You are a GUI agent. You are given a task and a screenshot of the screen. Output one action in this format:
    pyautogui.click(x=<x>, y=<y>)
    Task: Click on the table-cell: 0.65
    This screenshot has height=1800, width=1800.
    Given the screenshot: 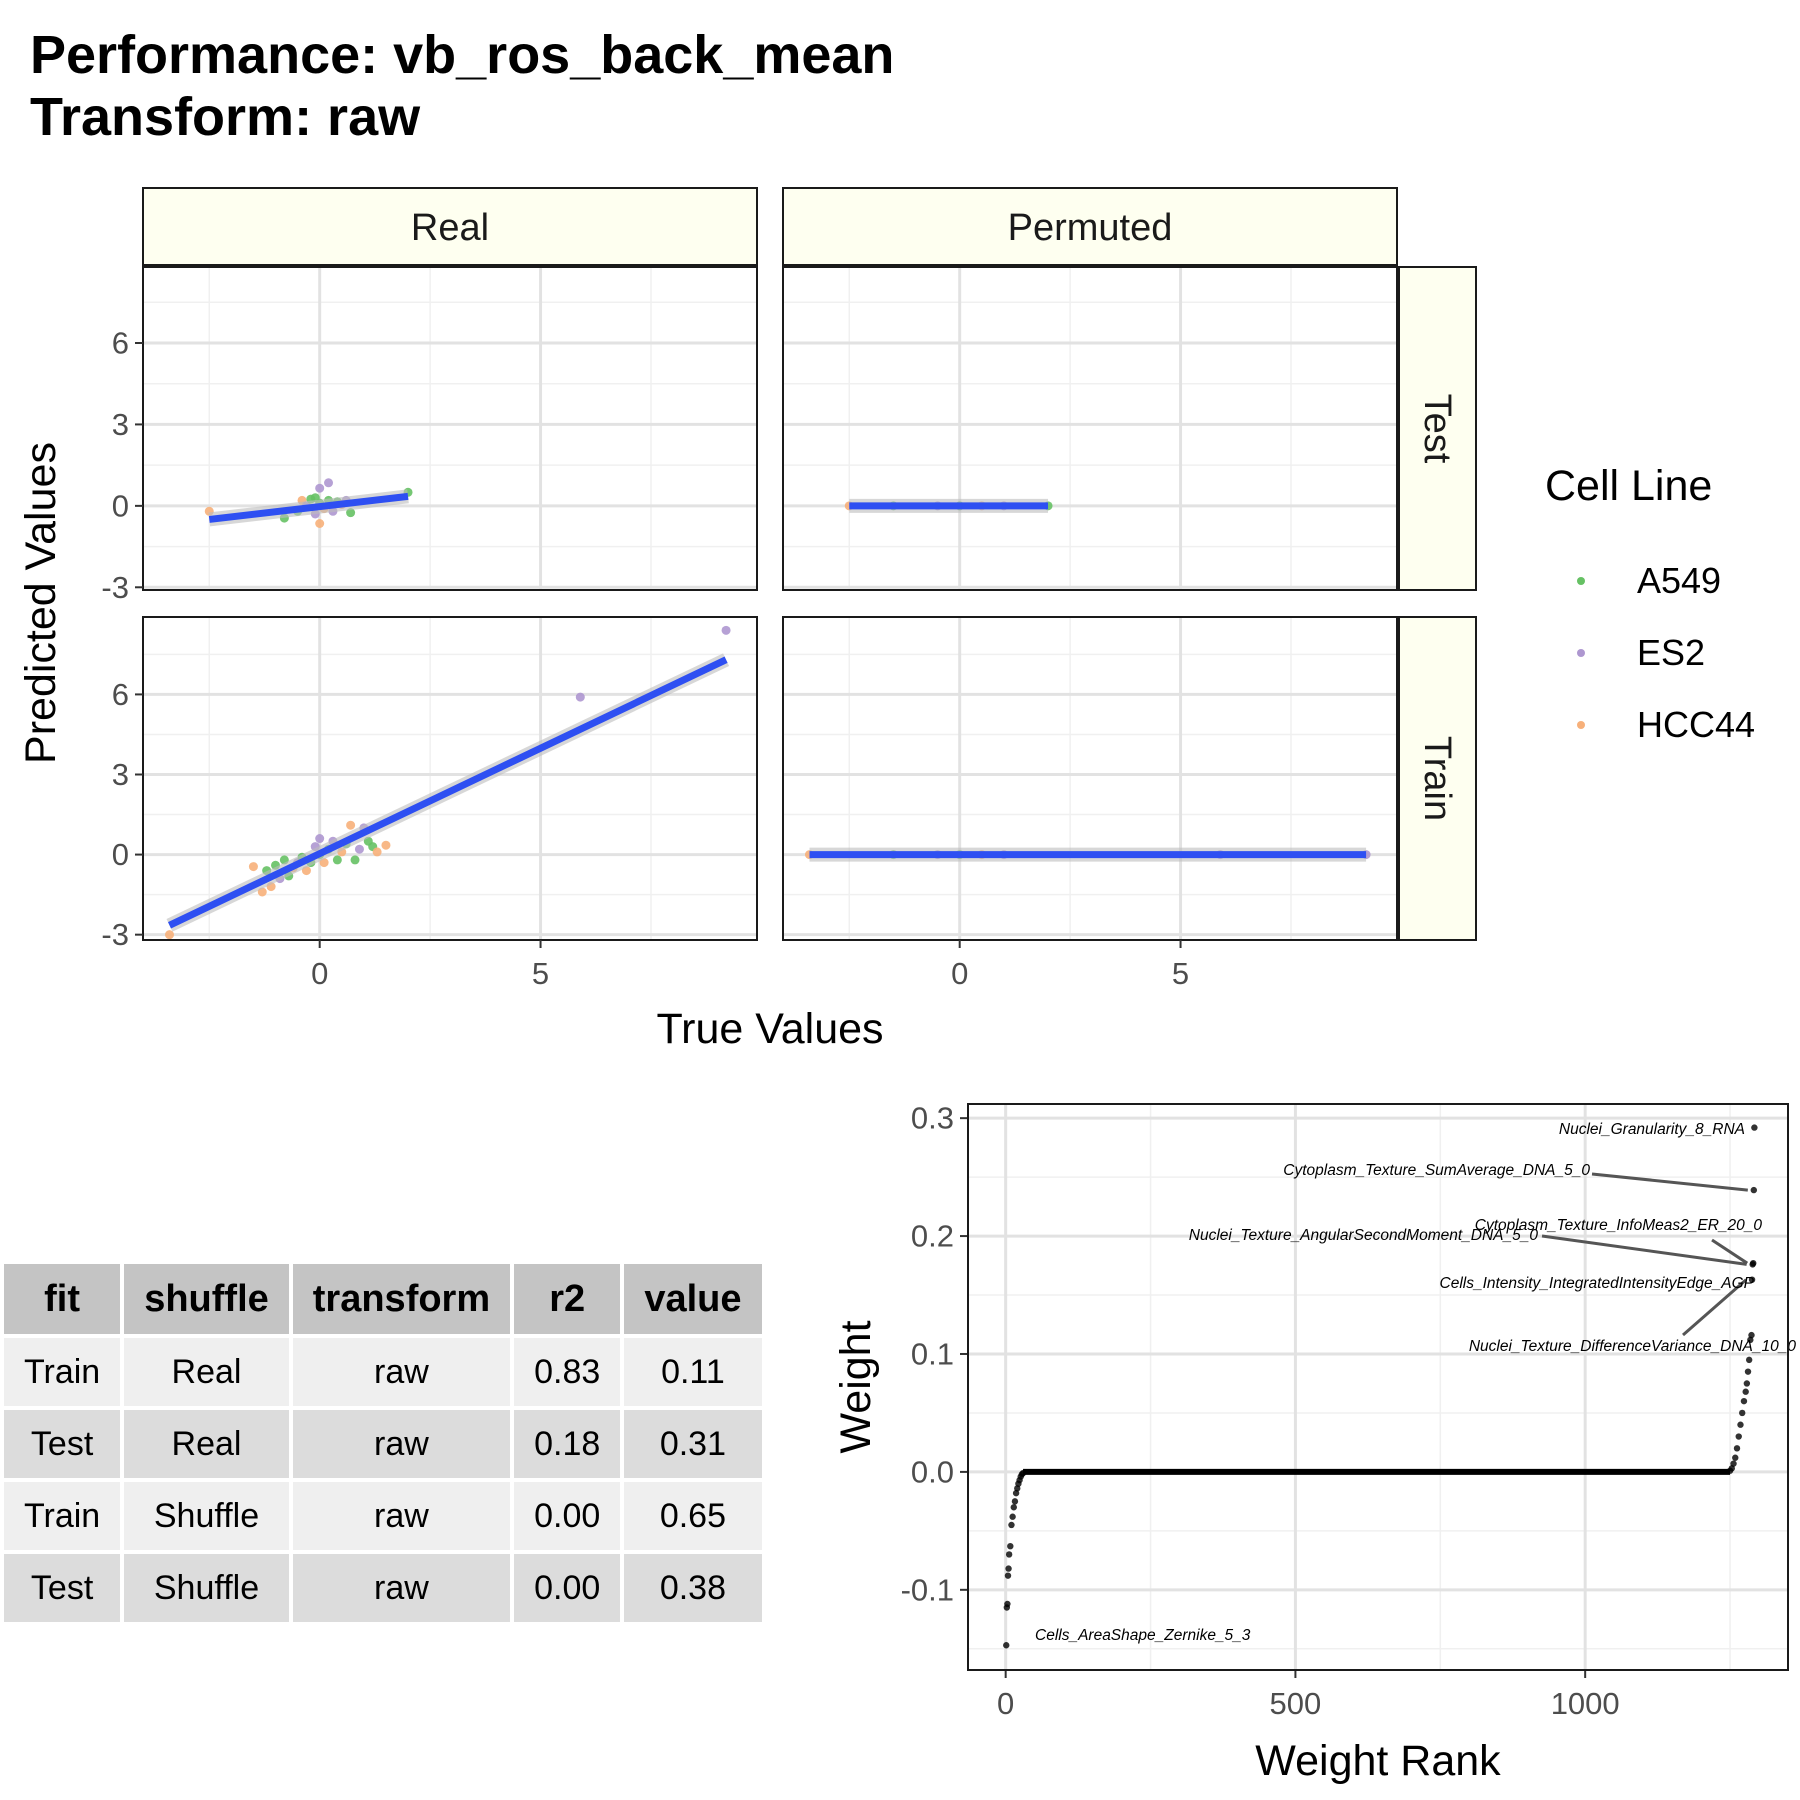 What is the action you would take?
    pyautogui.click(x=693, y=1516)
    